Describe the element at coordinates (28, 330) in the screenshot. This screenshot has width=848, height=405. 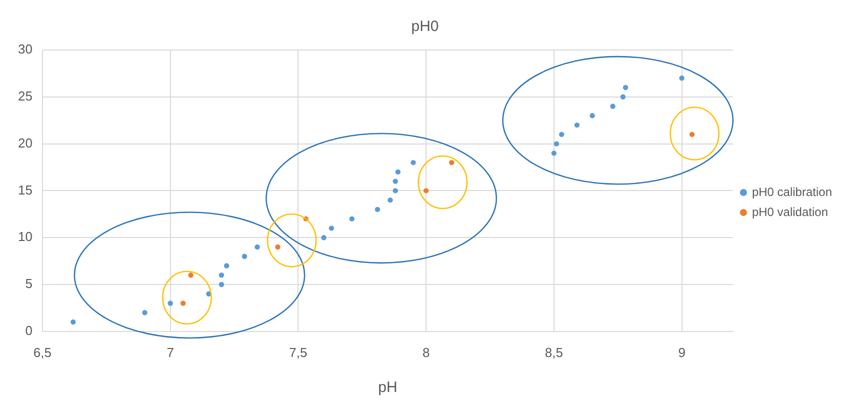
I see `y-tick-label: 0` at that location.